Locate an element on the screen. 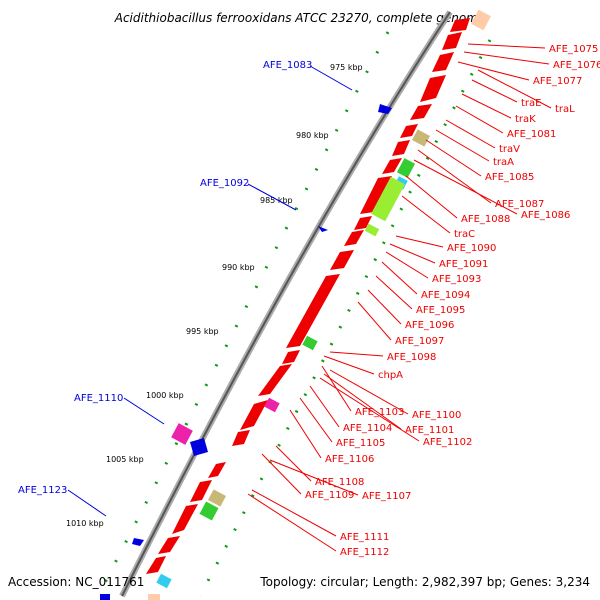 The height and width of the screenshot is (600, 600). reverse-gene-label: AFE_1086 is located at coordinates (545, 215).